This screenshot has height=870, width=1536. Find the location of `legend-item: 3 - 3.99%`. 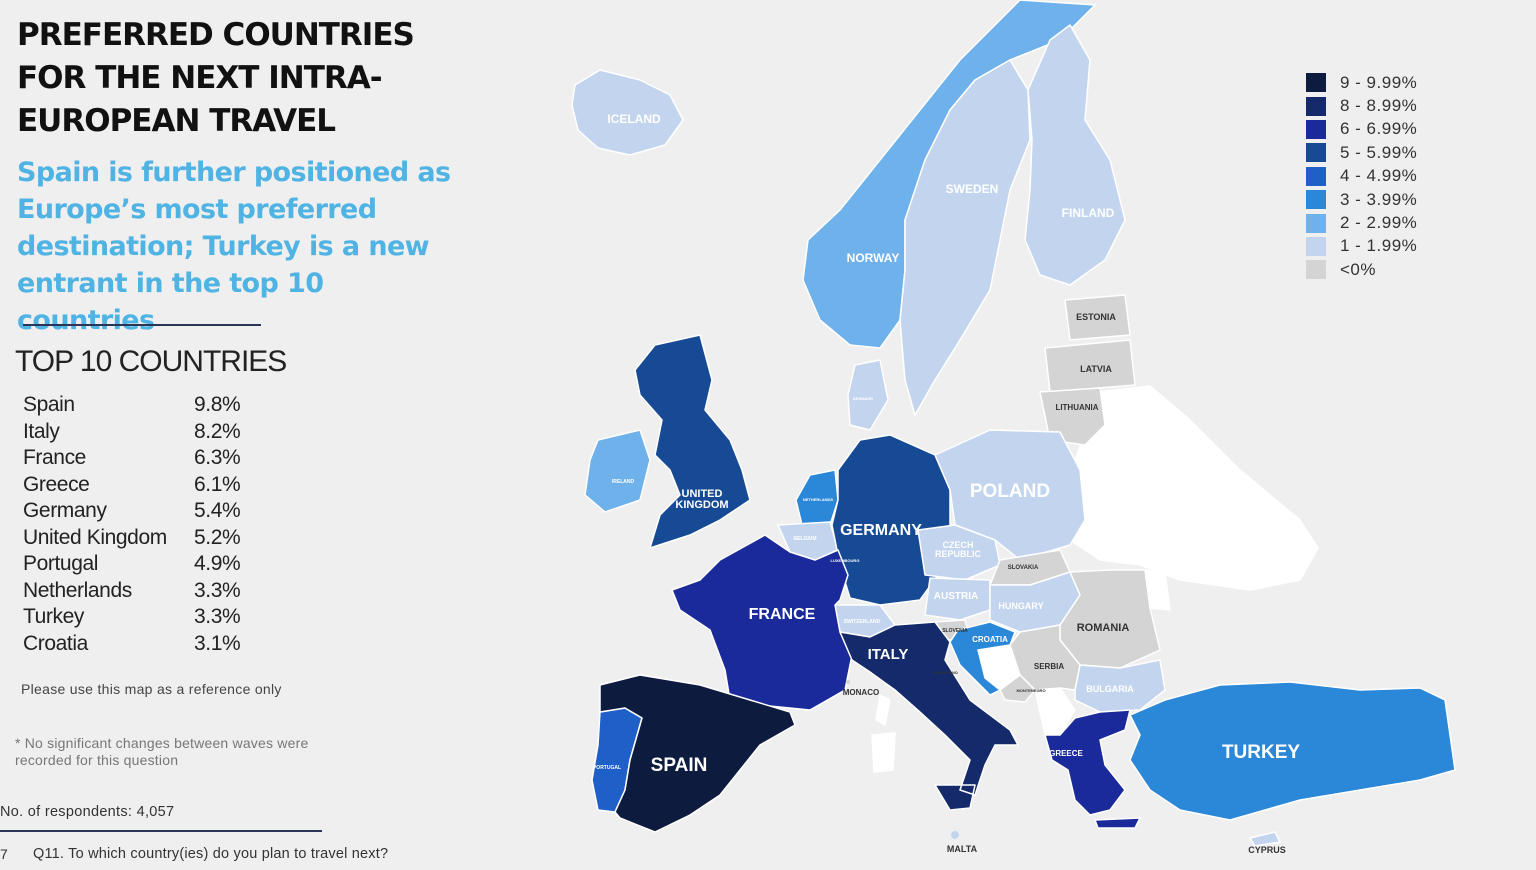

legend-item: 3 - 3.99% is located at coordinates (1386, 199).